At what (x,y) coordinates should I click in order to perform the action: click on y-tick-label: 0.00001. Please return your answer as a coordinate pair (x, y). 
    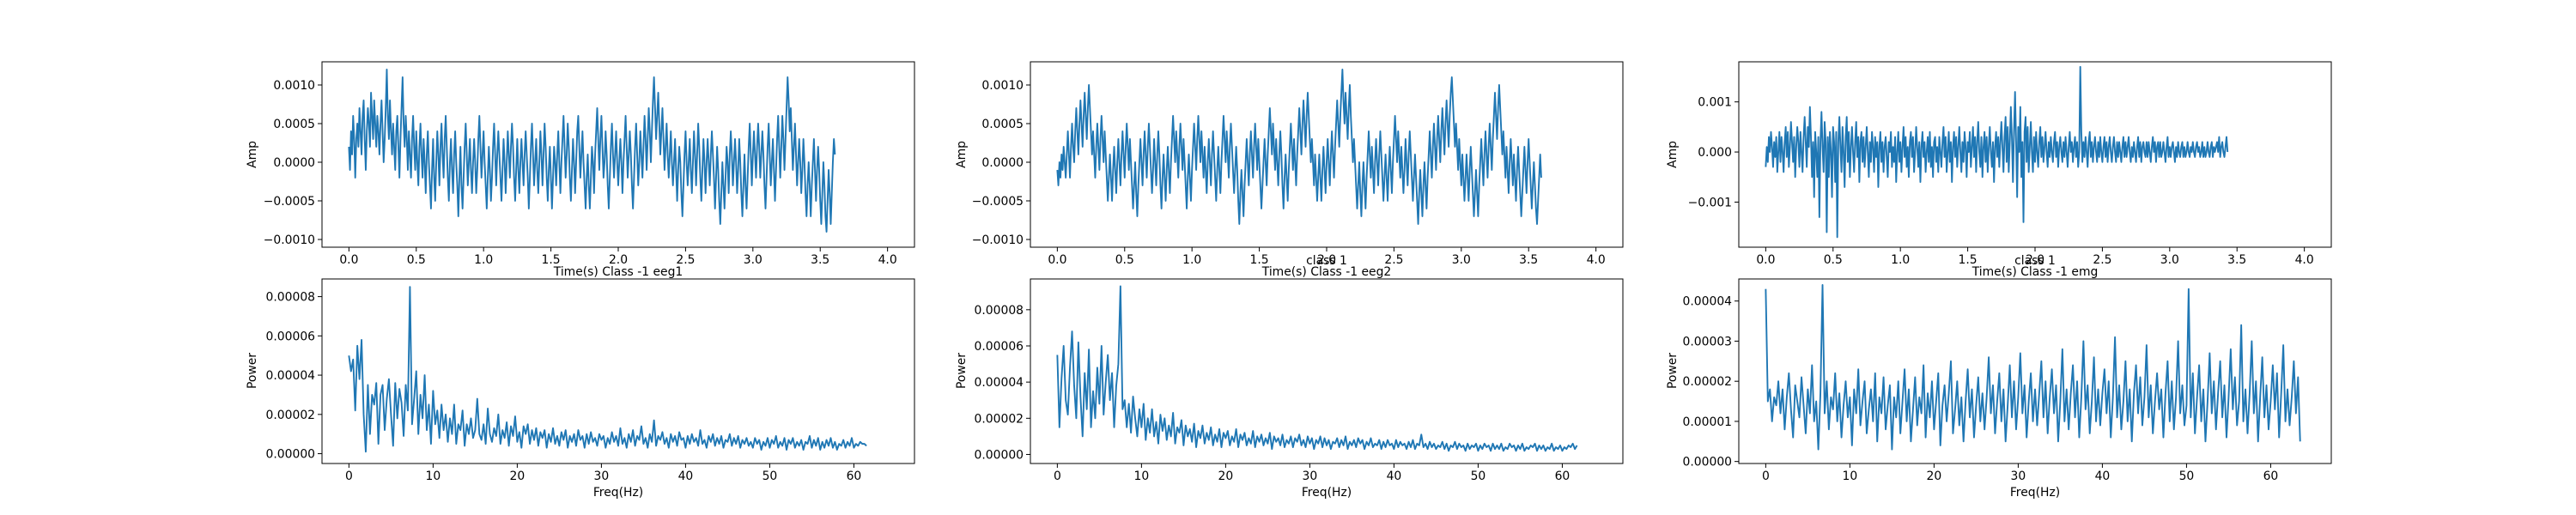
    Looking at the image, I should click on (1708, 422).